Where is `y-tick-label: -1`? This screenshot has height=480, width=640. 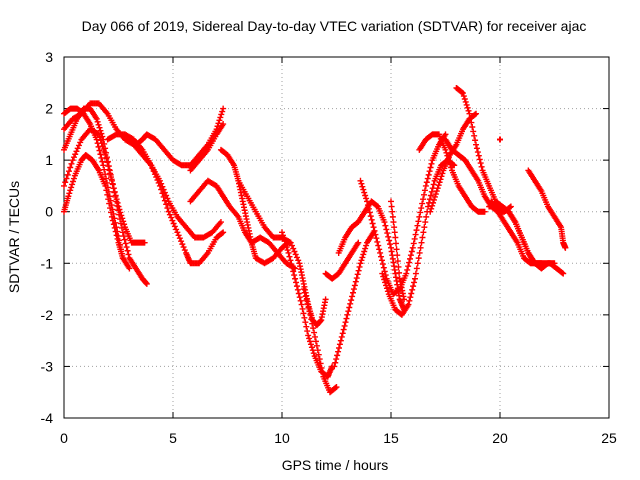 y-tick-label: -1 is located at coordinates (47, 263).